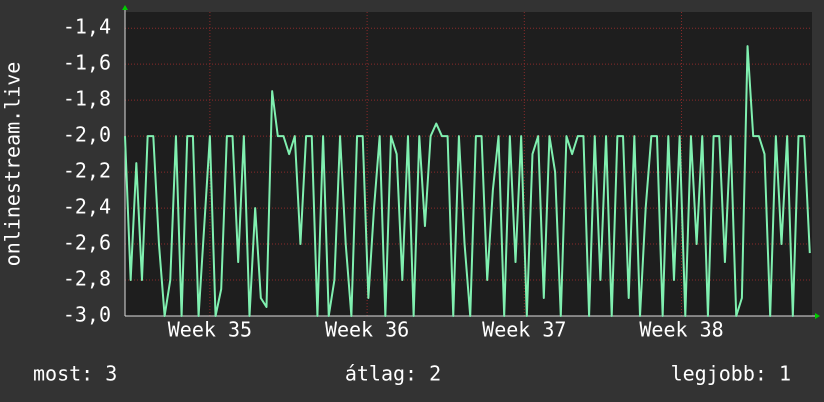  What do you see at coordinates (87, 315) in the screenshot?
I see `y-tick-label: -3,0` at bounding box center [87, 315].